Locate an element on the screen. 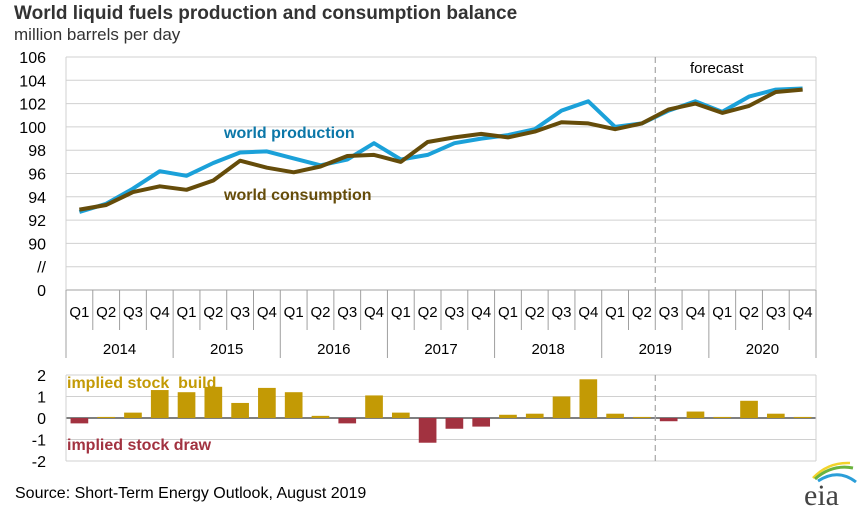 The height and width of the screenshot is (514, 864). bottom-y-axis-ticks: 2 1 0 -1 -2 is located at coordinates (39, 419).